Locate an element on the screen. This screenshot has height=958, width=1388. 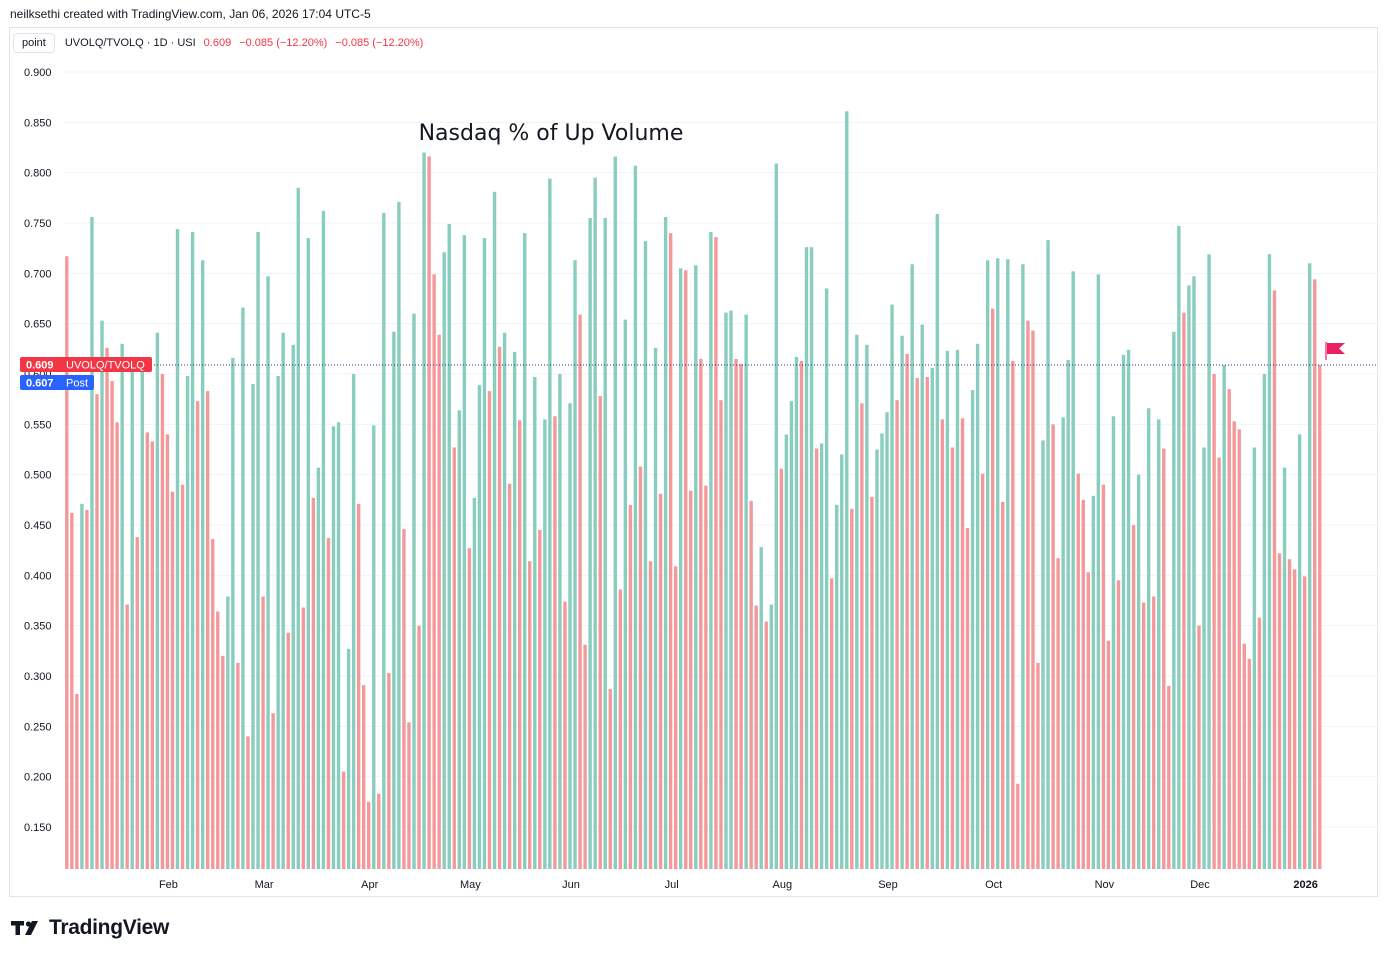
symbol-label: UVOLQ/TVOLQ · 1D · USI is located at coordinates (130, 43).